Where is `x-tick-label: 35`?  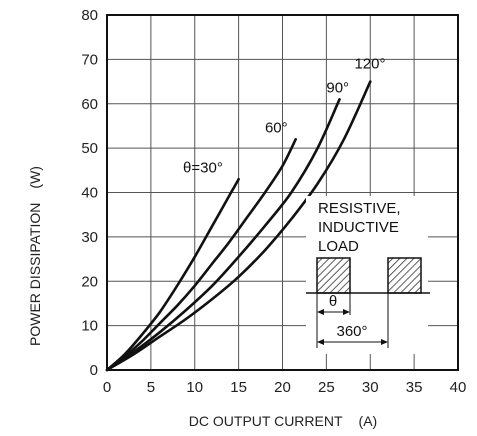 x-tick-label: 35 is located at coordinates (414, 387).